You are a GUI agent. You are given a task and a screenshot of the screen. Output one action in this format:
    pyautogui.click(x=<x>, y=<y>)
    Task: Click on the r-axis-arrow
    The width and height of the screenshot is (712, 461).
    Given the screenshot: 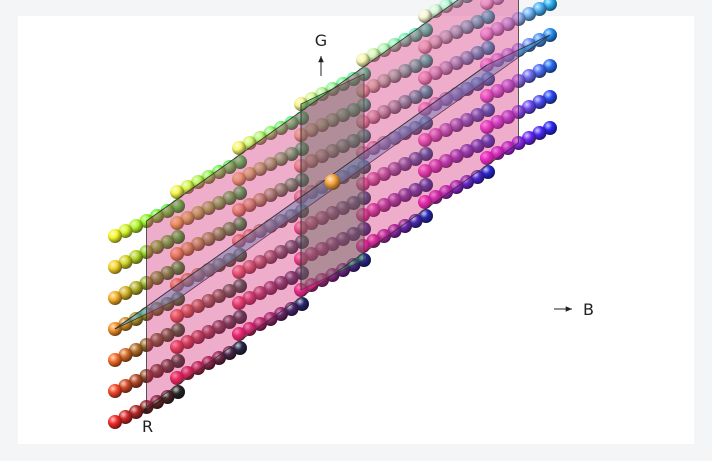 What is the action you would take?
    pyautogui.click(x=154, y=405)
    